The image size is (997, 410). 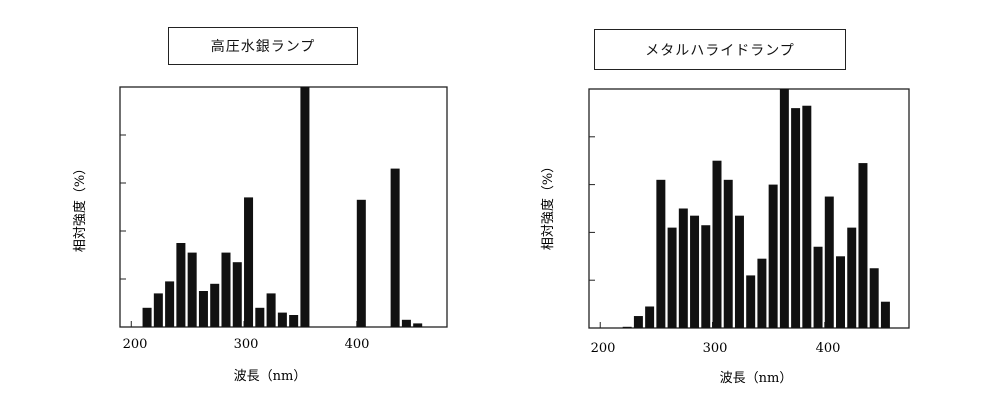 I want to click on chart-title-box: メタルハライドランプ, so click(x=720, y=49).